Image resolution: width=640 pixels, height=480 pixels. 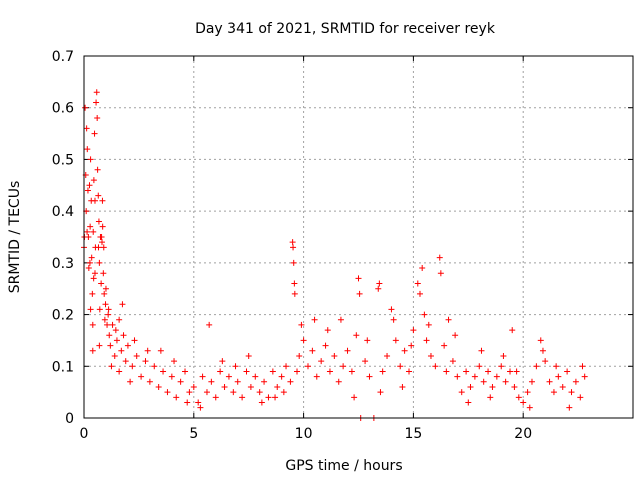 I want to click on y-axis-label: SRMTID / TECUs, so click(x=15, y=237).